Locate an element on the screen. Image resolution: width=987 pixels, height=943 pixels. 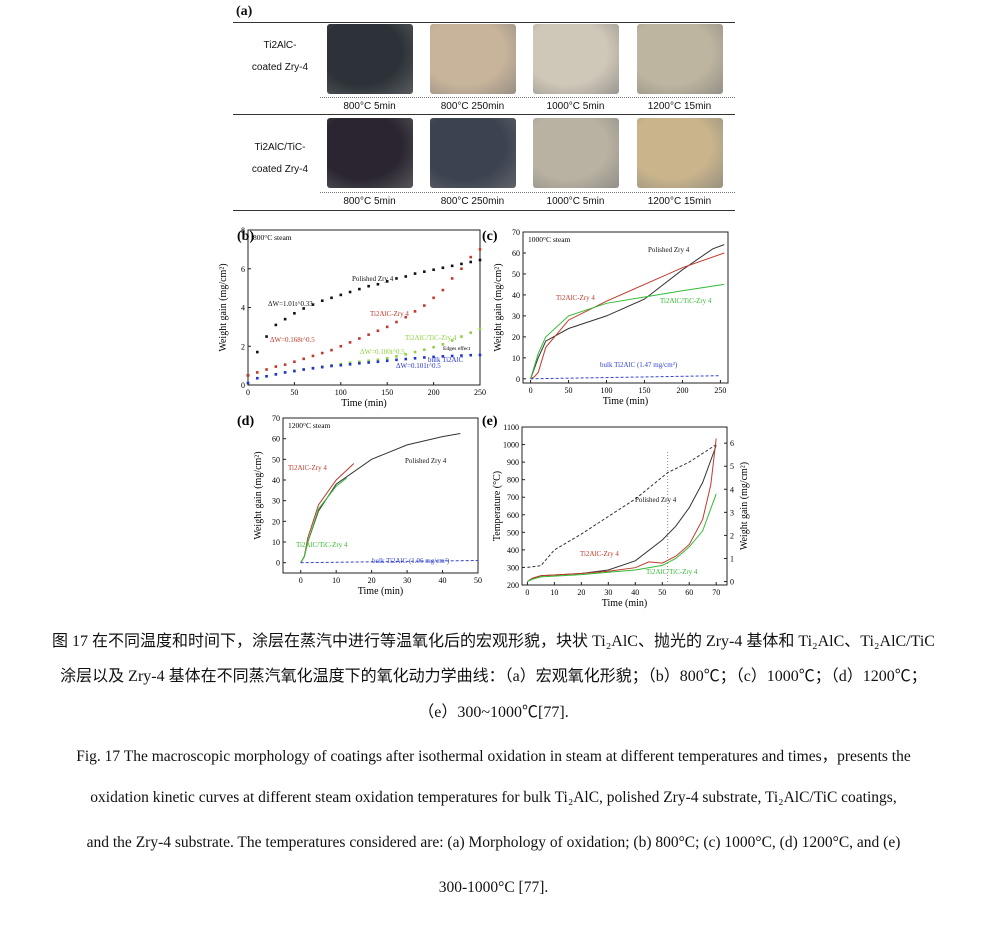
y-tick-label: 30 is located at coordinates (276, 501).